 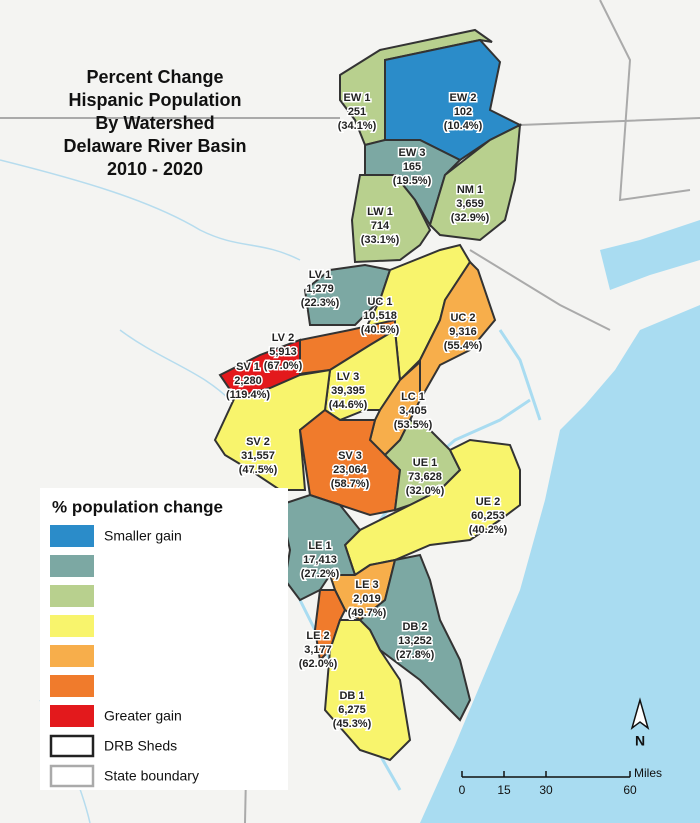 I want to click on watershed-name: SV 3, so click(x=350, y=456).